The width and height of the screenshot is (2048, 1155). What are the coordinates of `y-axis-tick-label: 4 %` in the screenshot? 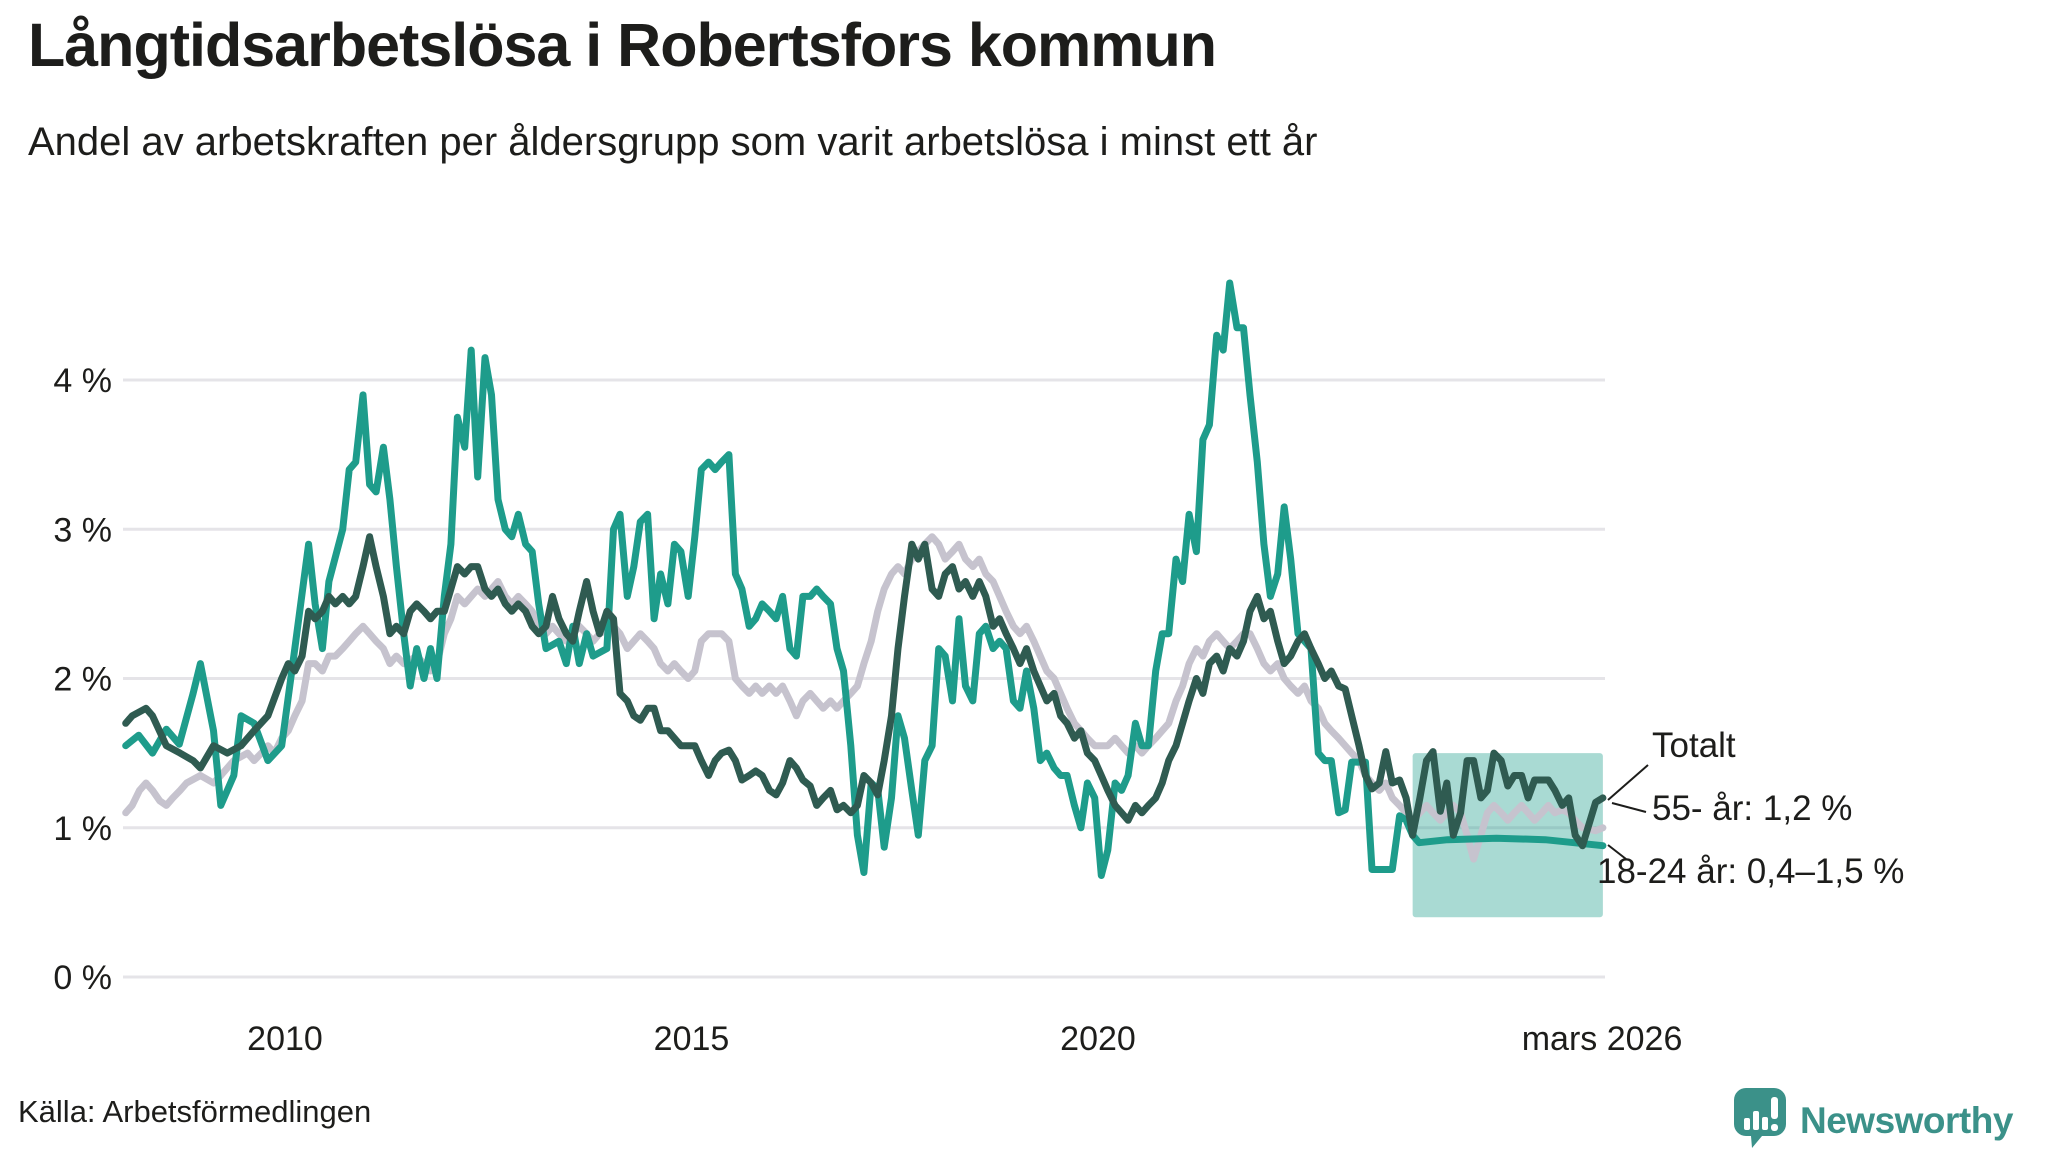 It's located at (82, 381).